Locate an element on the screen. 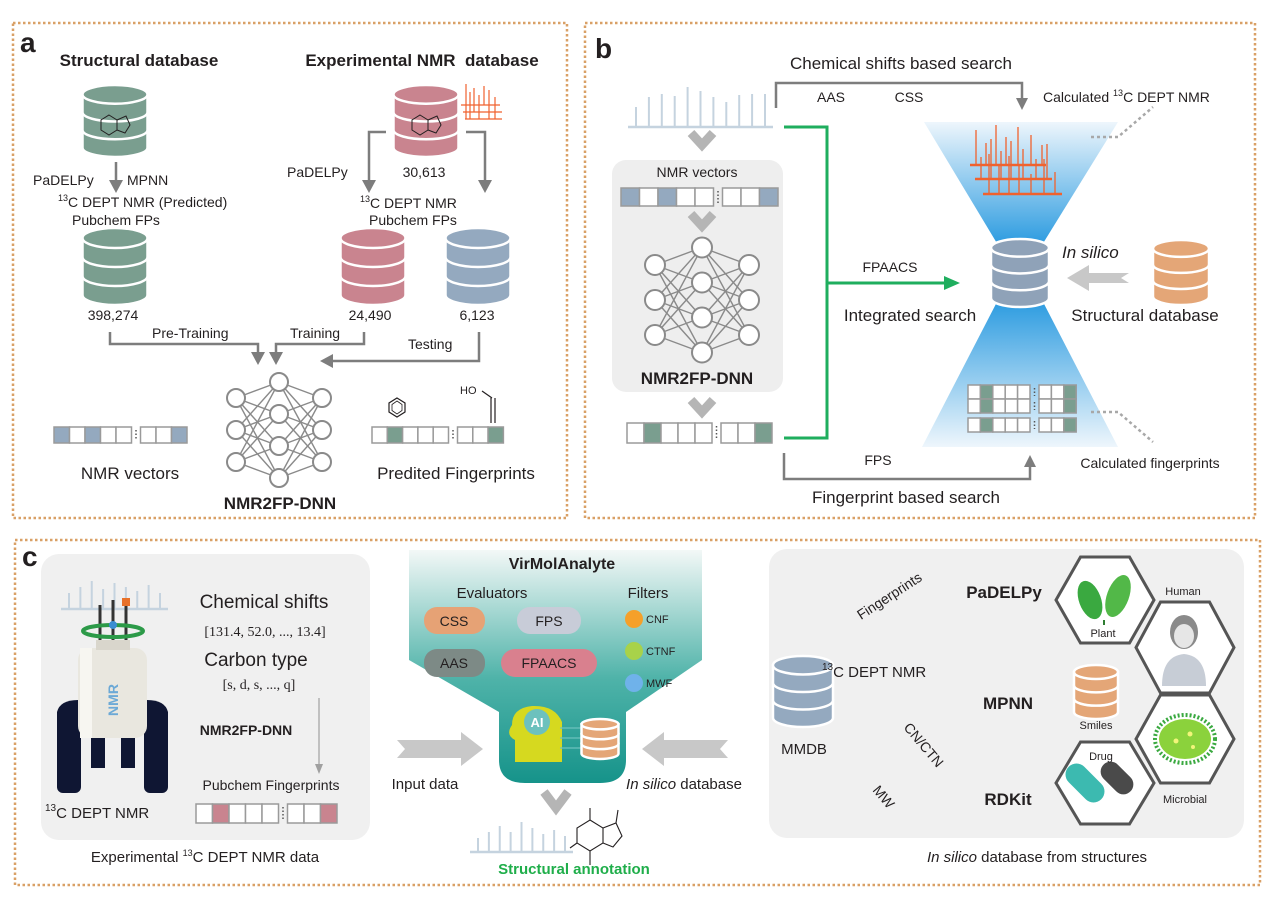 This screenshot has width=1268, height=901. rdkit-label: RDKit is located at coordinates (1008, 799).